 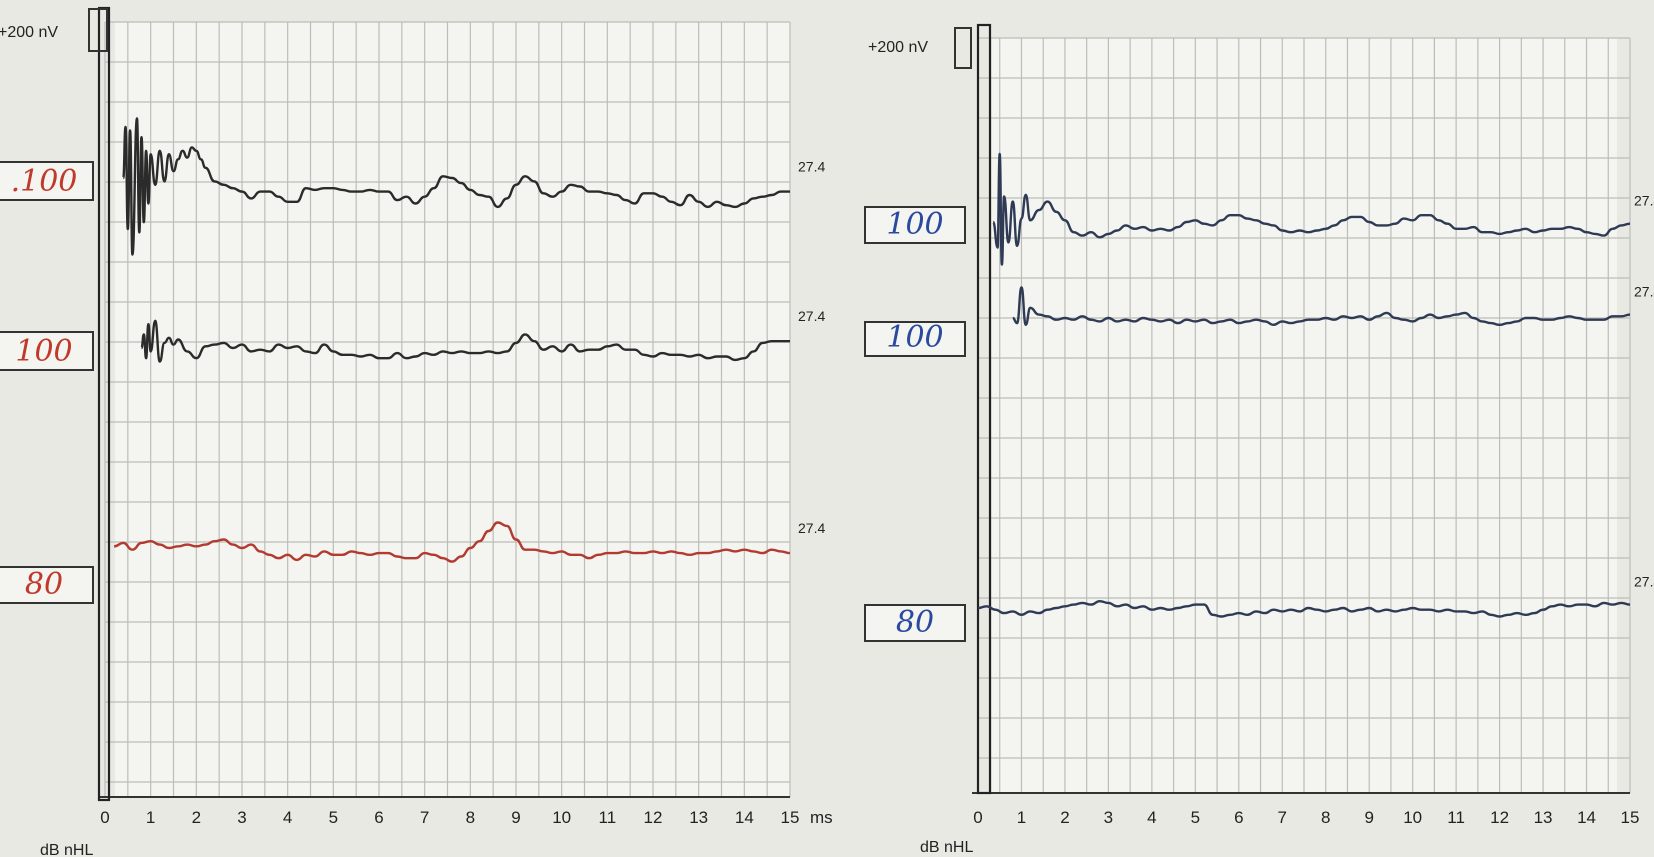 What do you see at coordinates (66, 849) in the screenshot?
I see `left-x-axis-title: dB nHL` at bounding box center [66, 849].